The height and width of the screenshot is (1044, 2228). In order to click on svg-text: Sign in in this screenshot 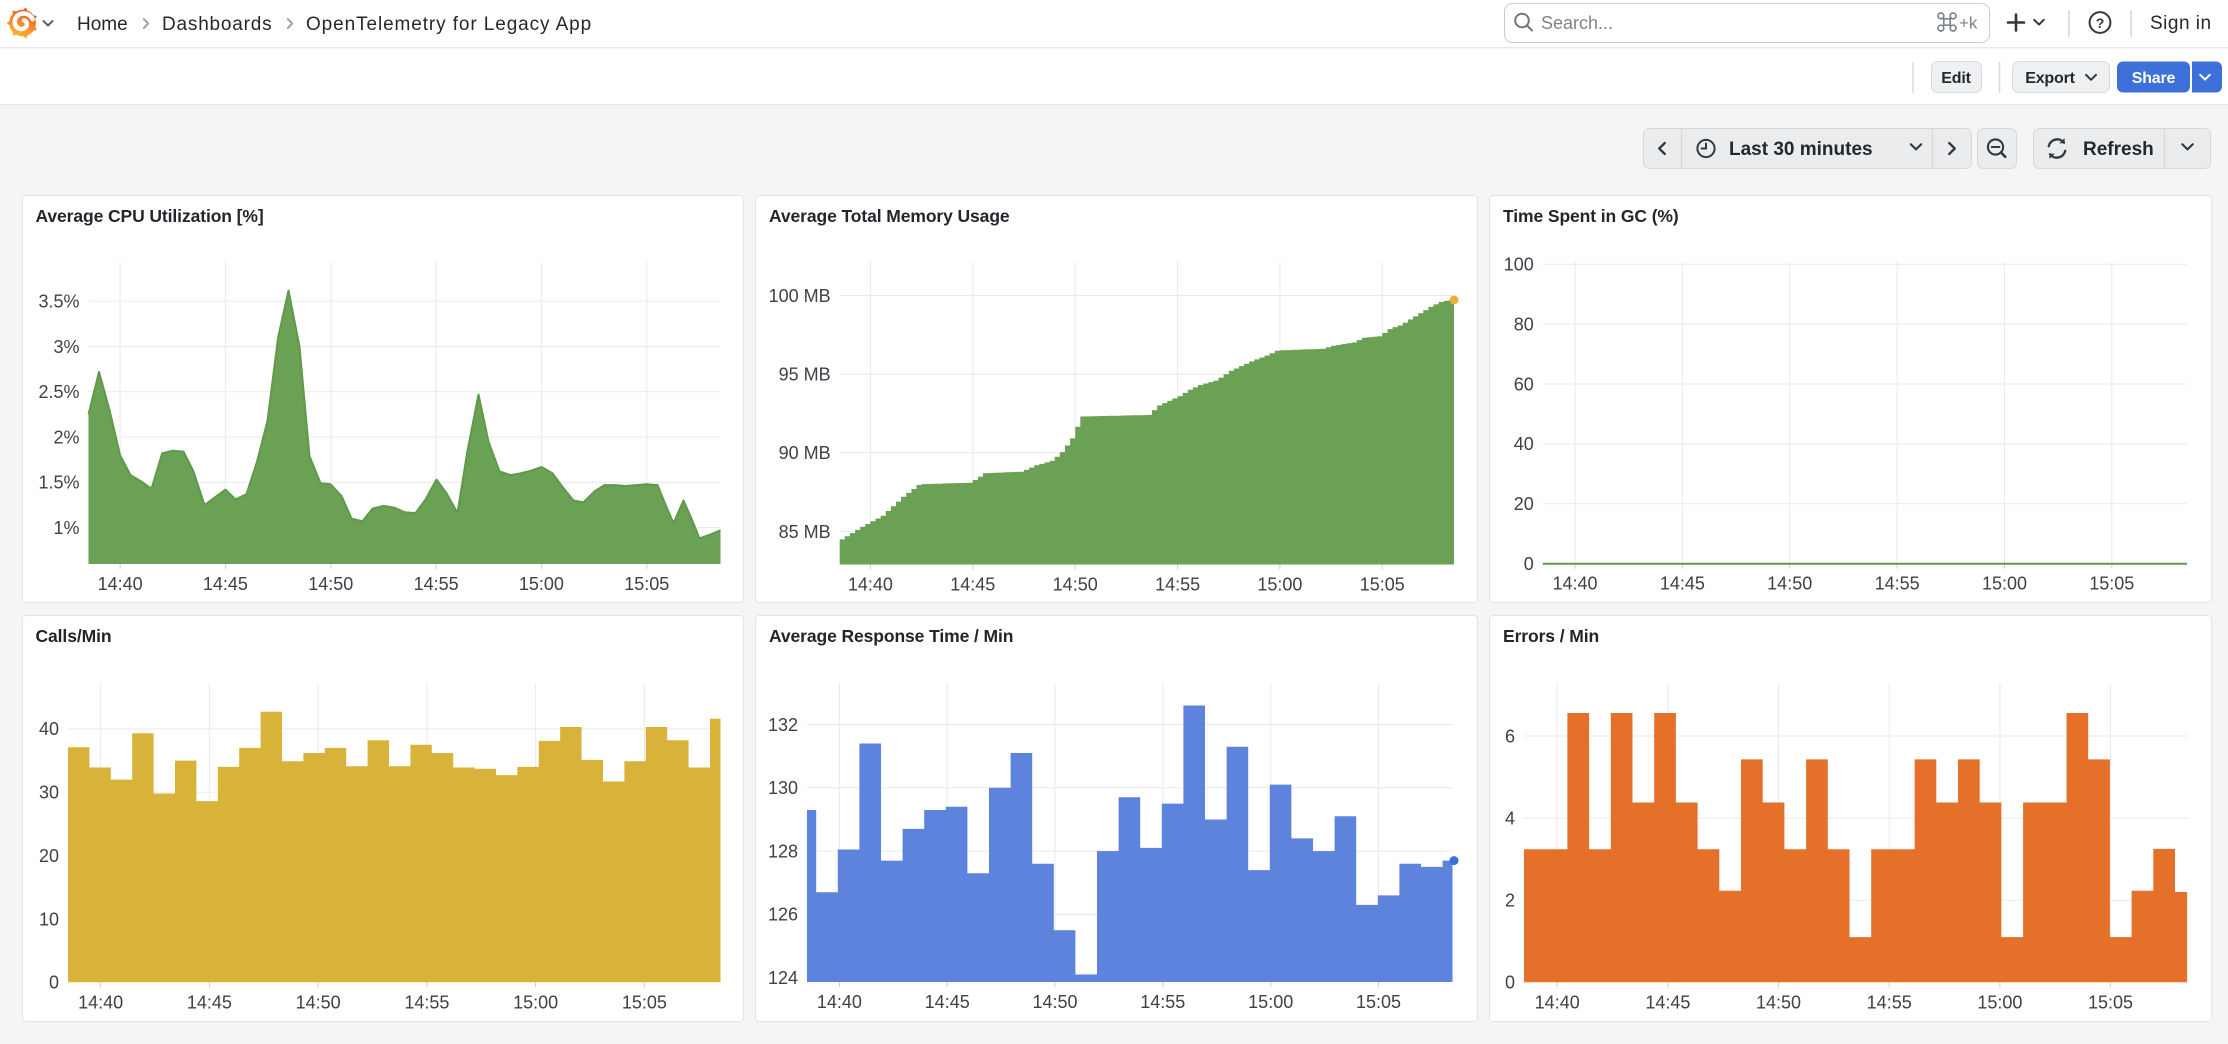, I will do `click(2181, 23)`.